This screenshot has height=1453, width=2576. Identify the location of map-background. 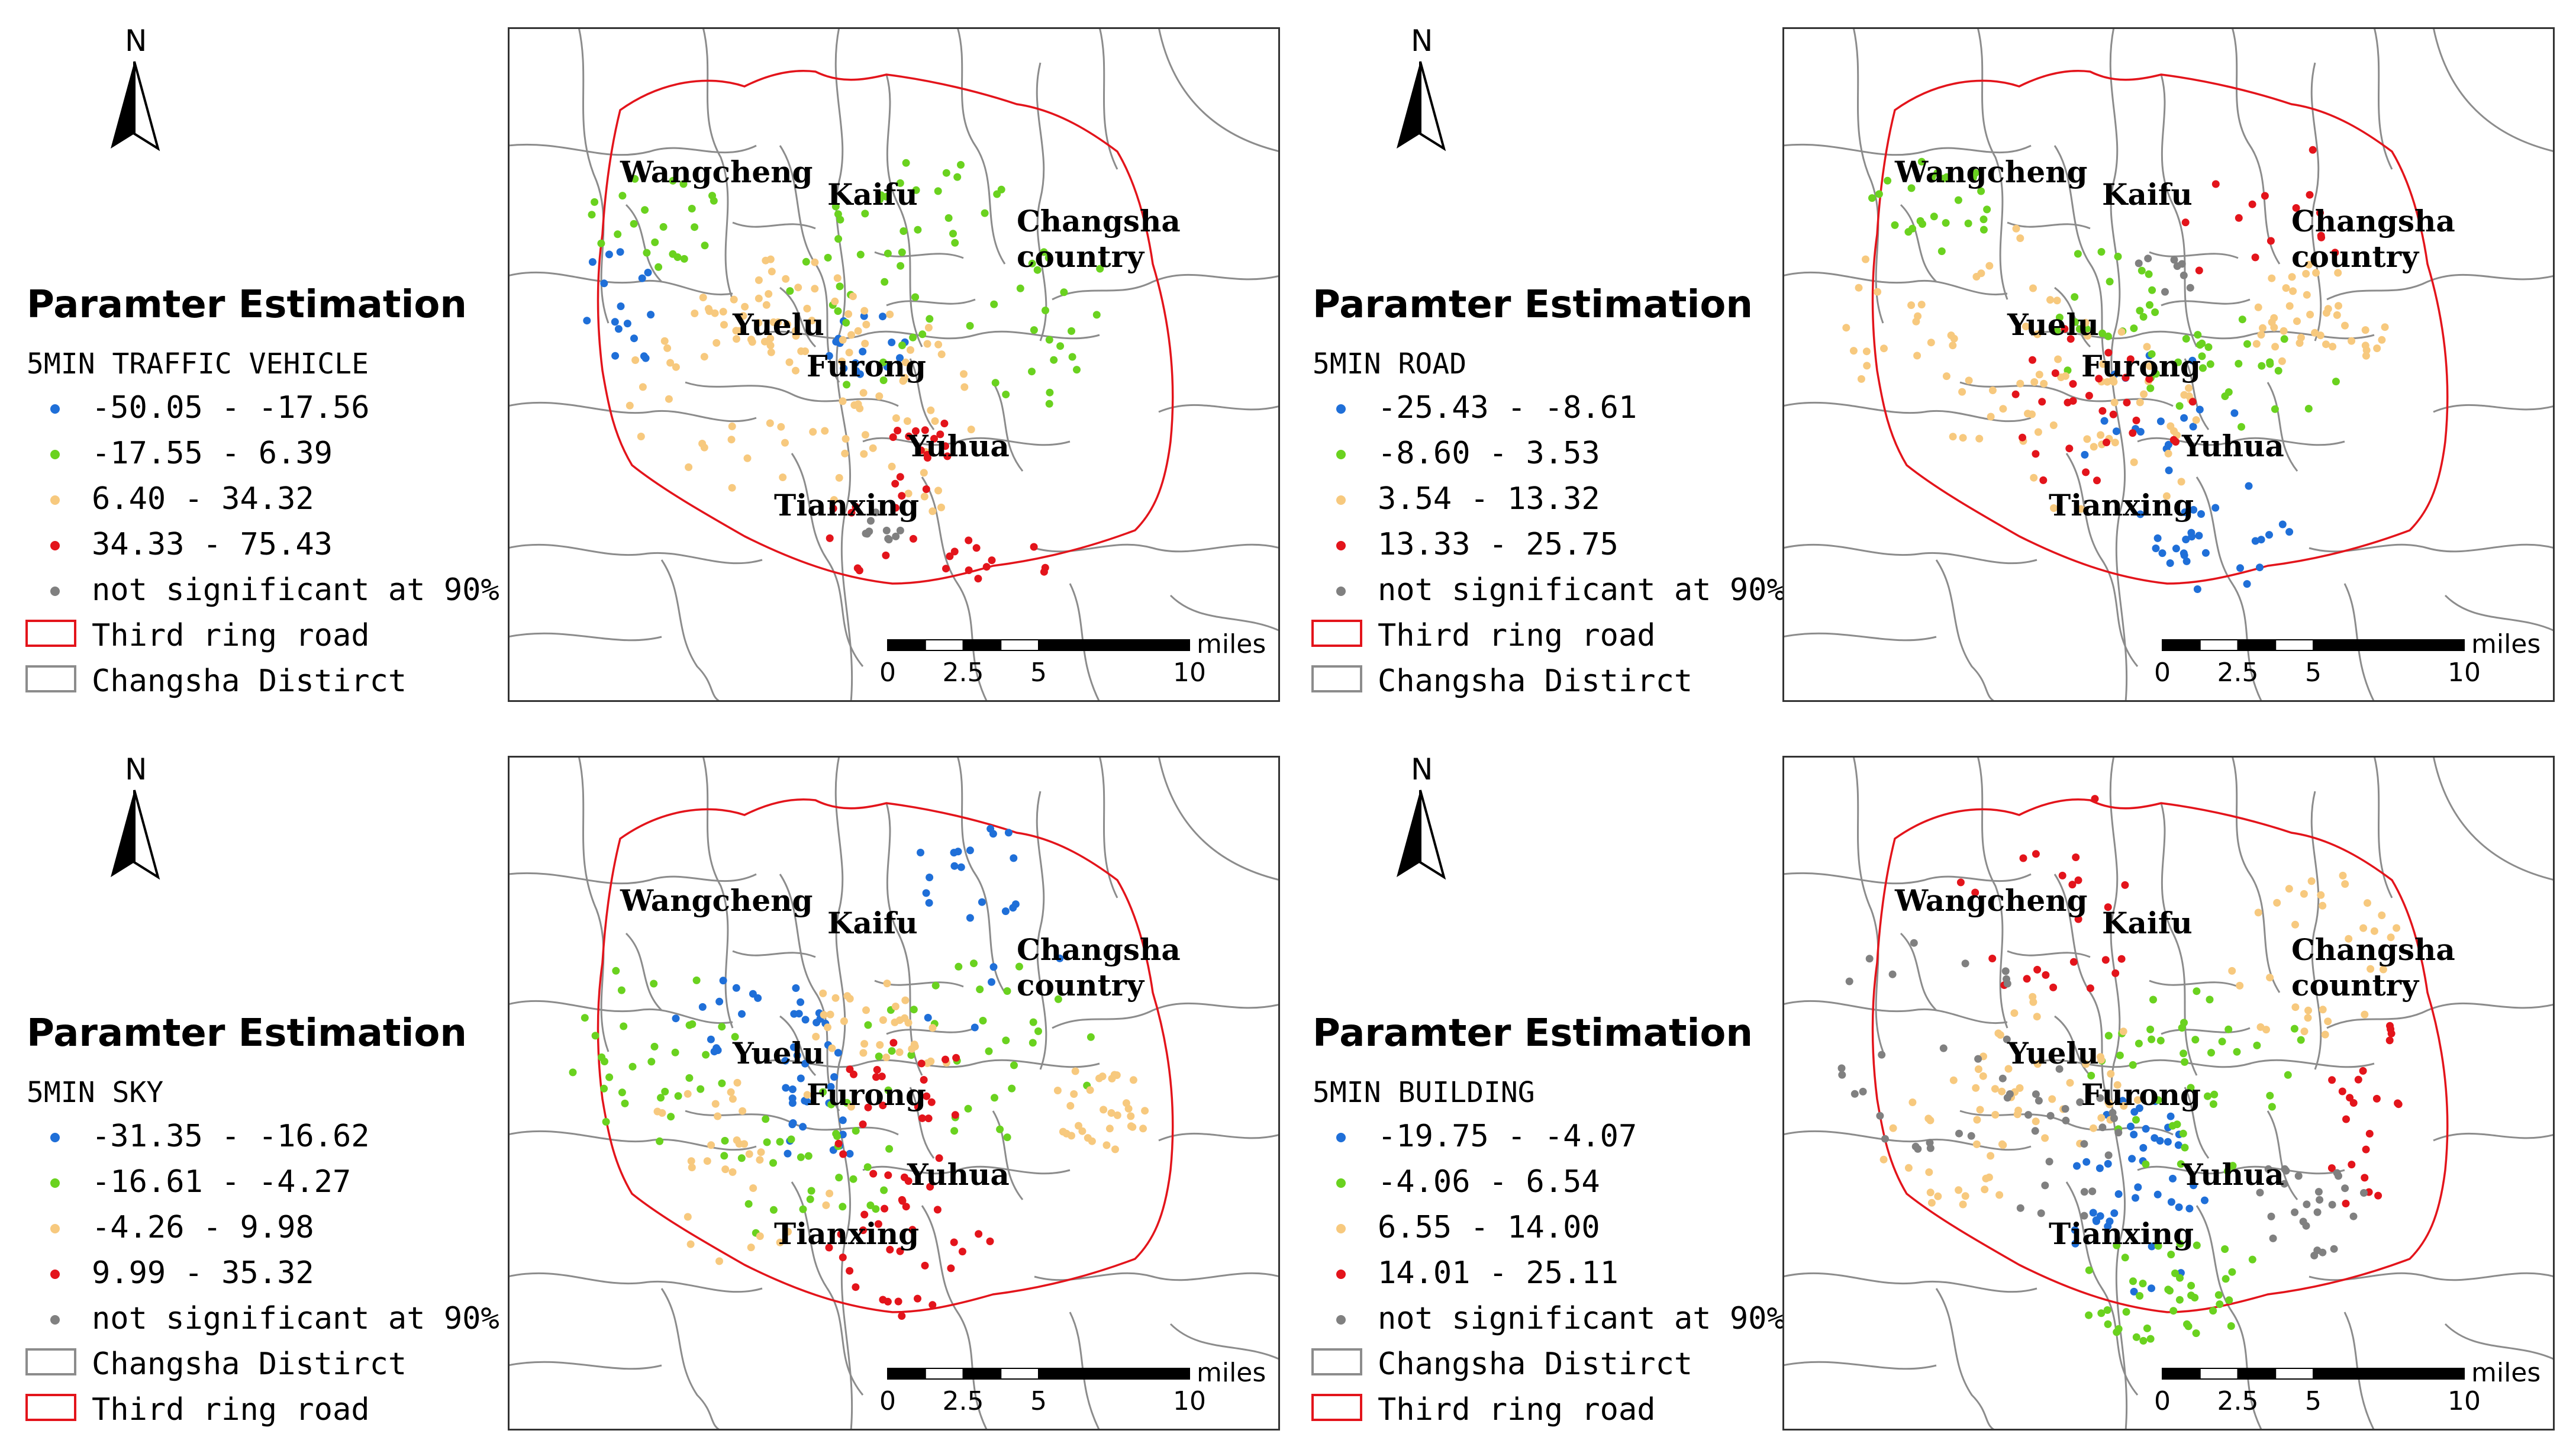
(894, 1093).